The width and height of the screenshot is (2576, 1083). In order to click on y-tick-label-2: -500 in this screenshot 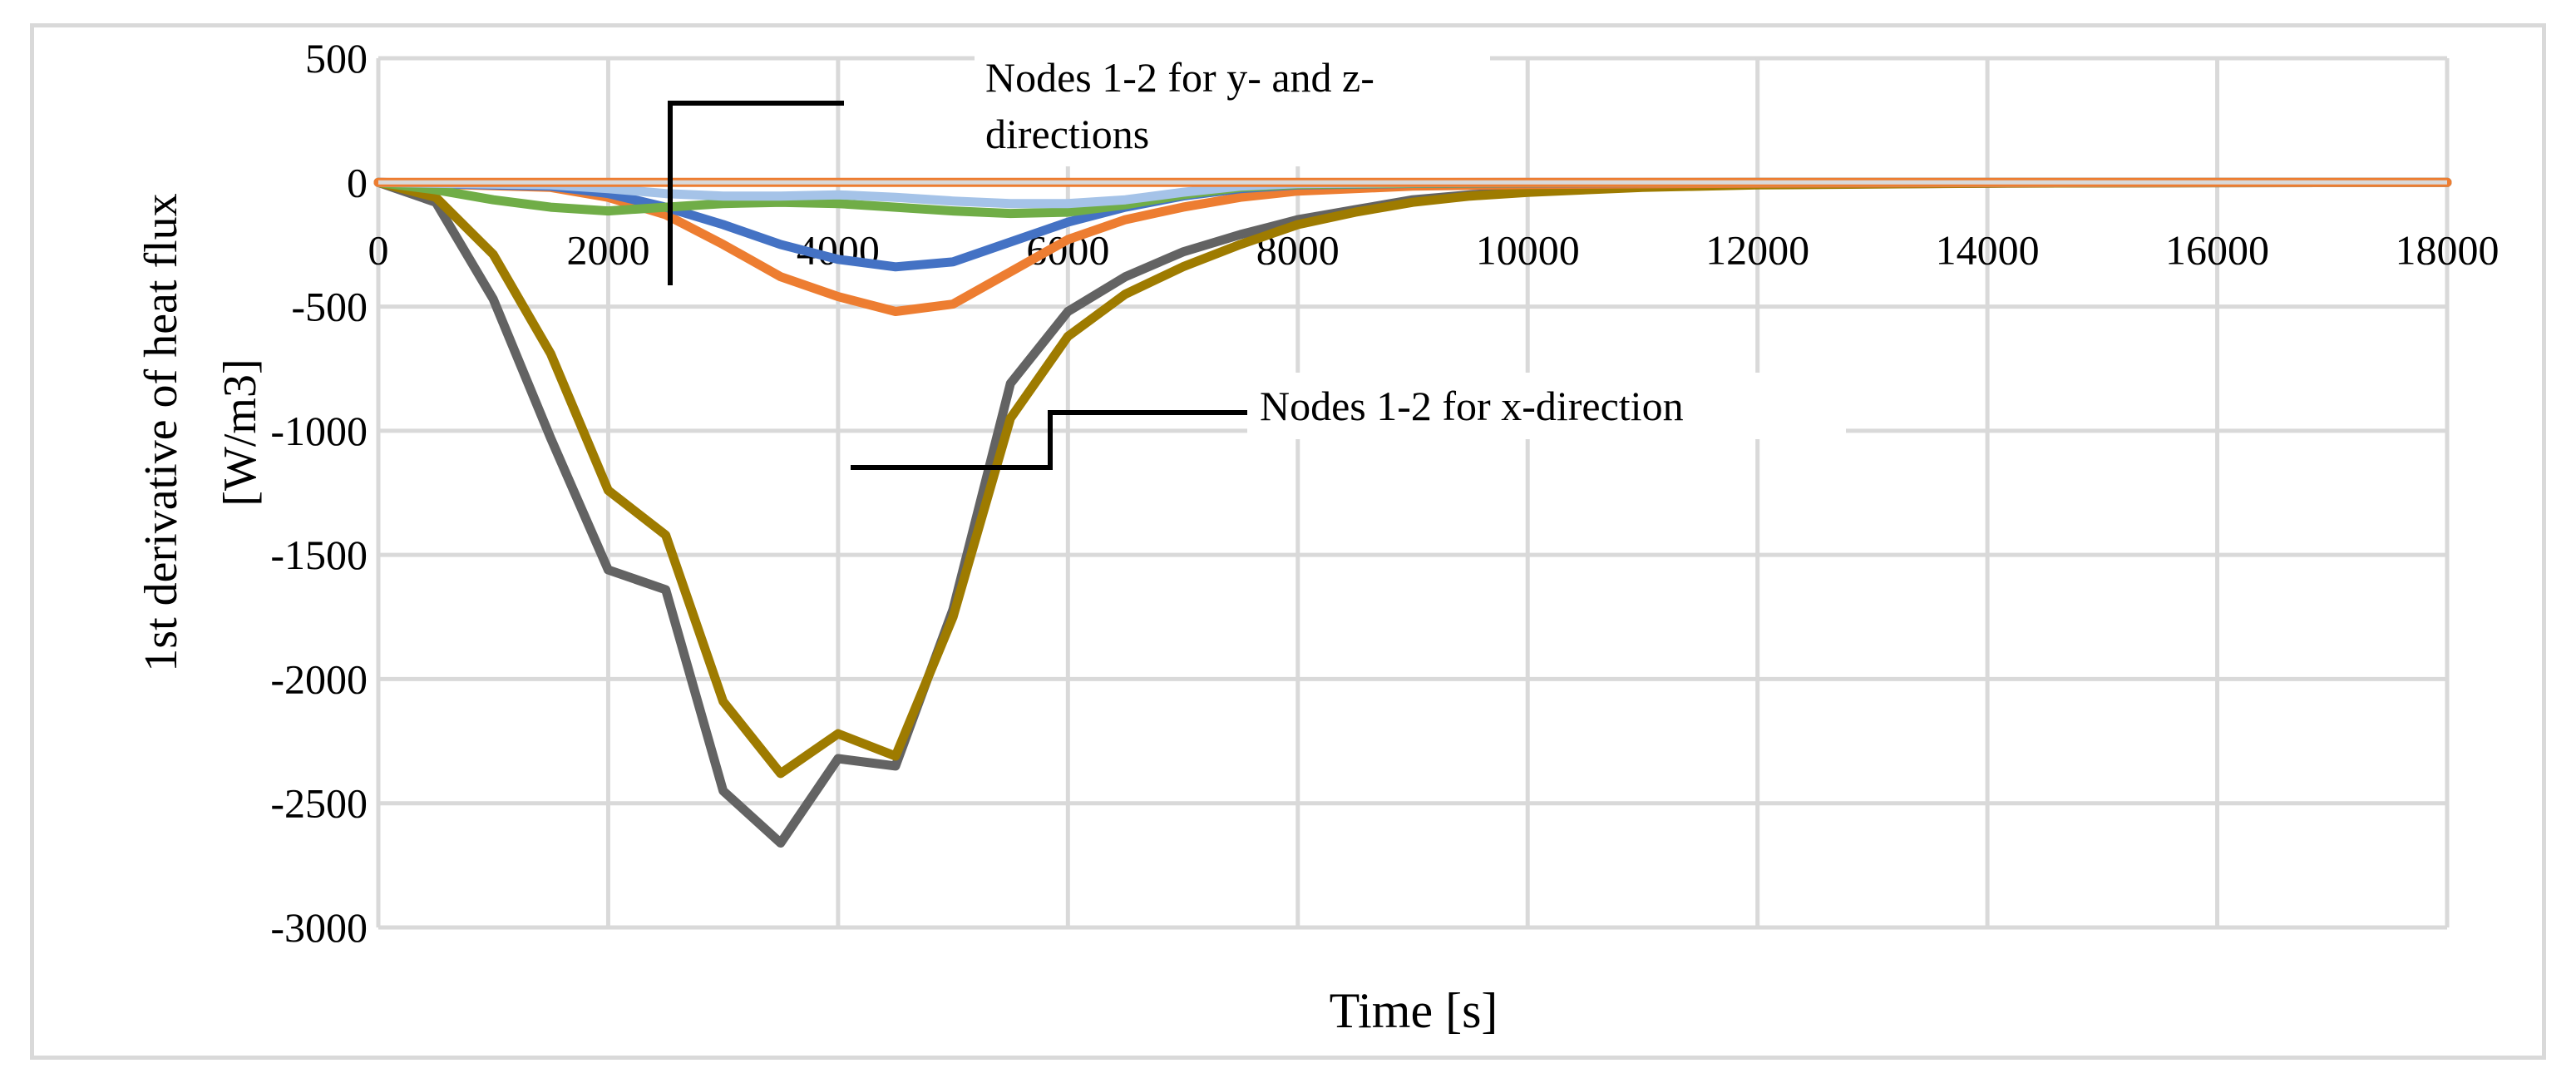, I will do `click(329, 307)`.